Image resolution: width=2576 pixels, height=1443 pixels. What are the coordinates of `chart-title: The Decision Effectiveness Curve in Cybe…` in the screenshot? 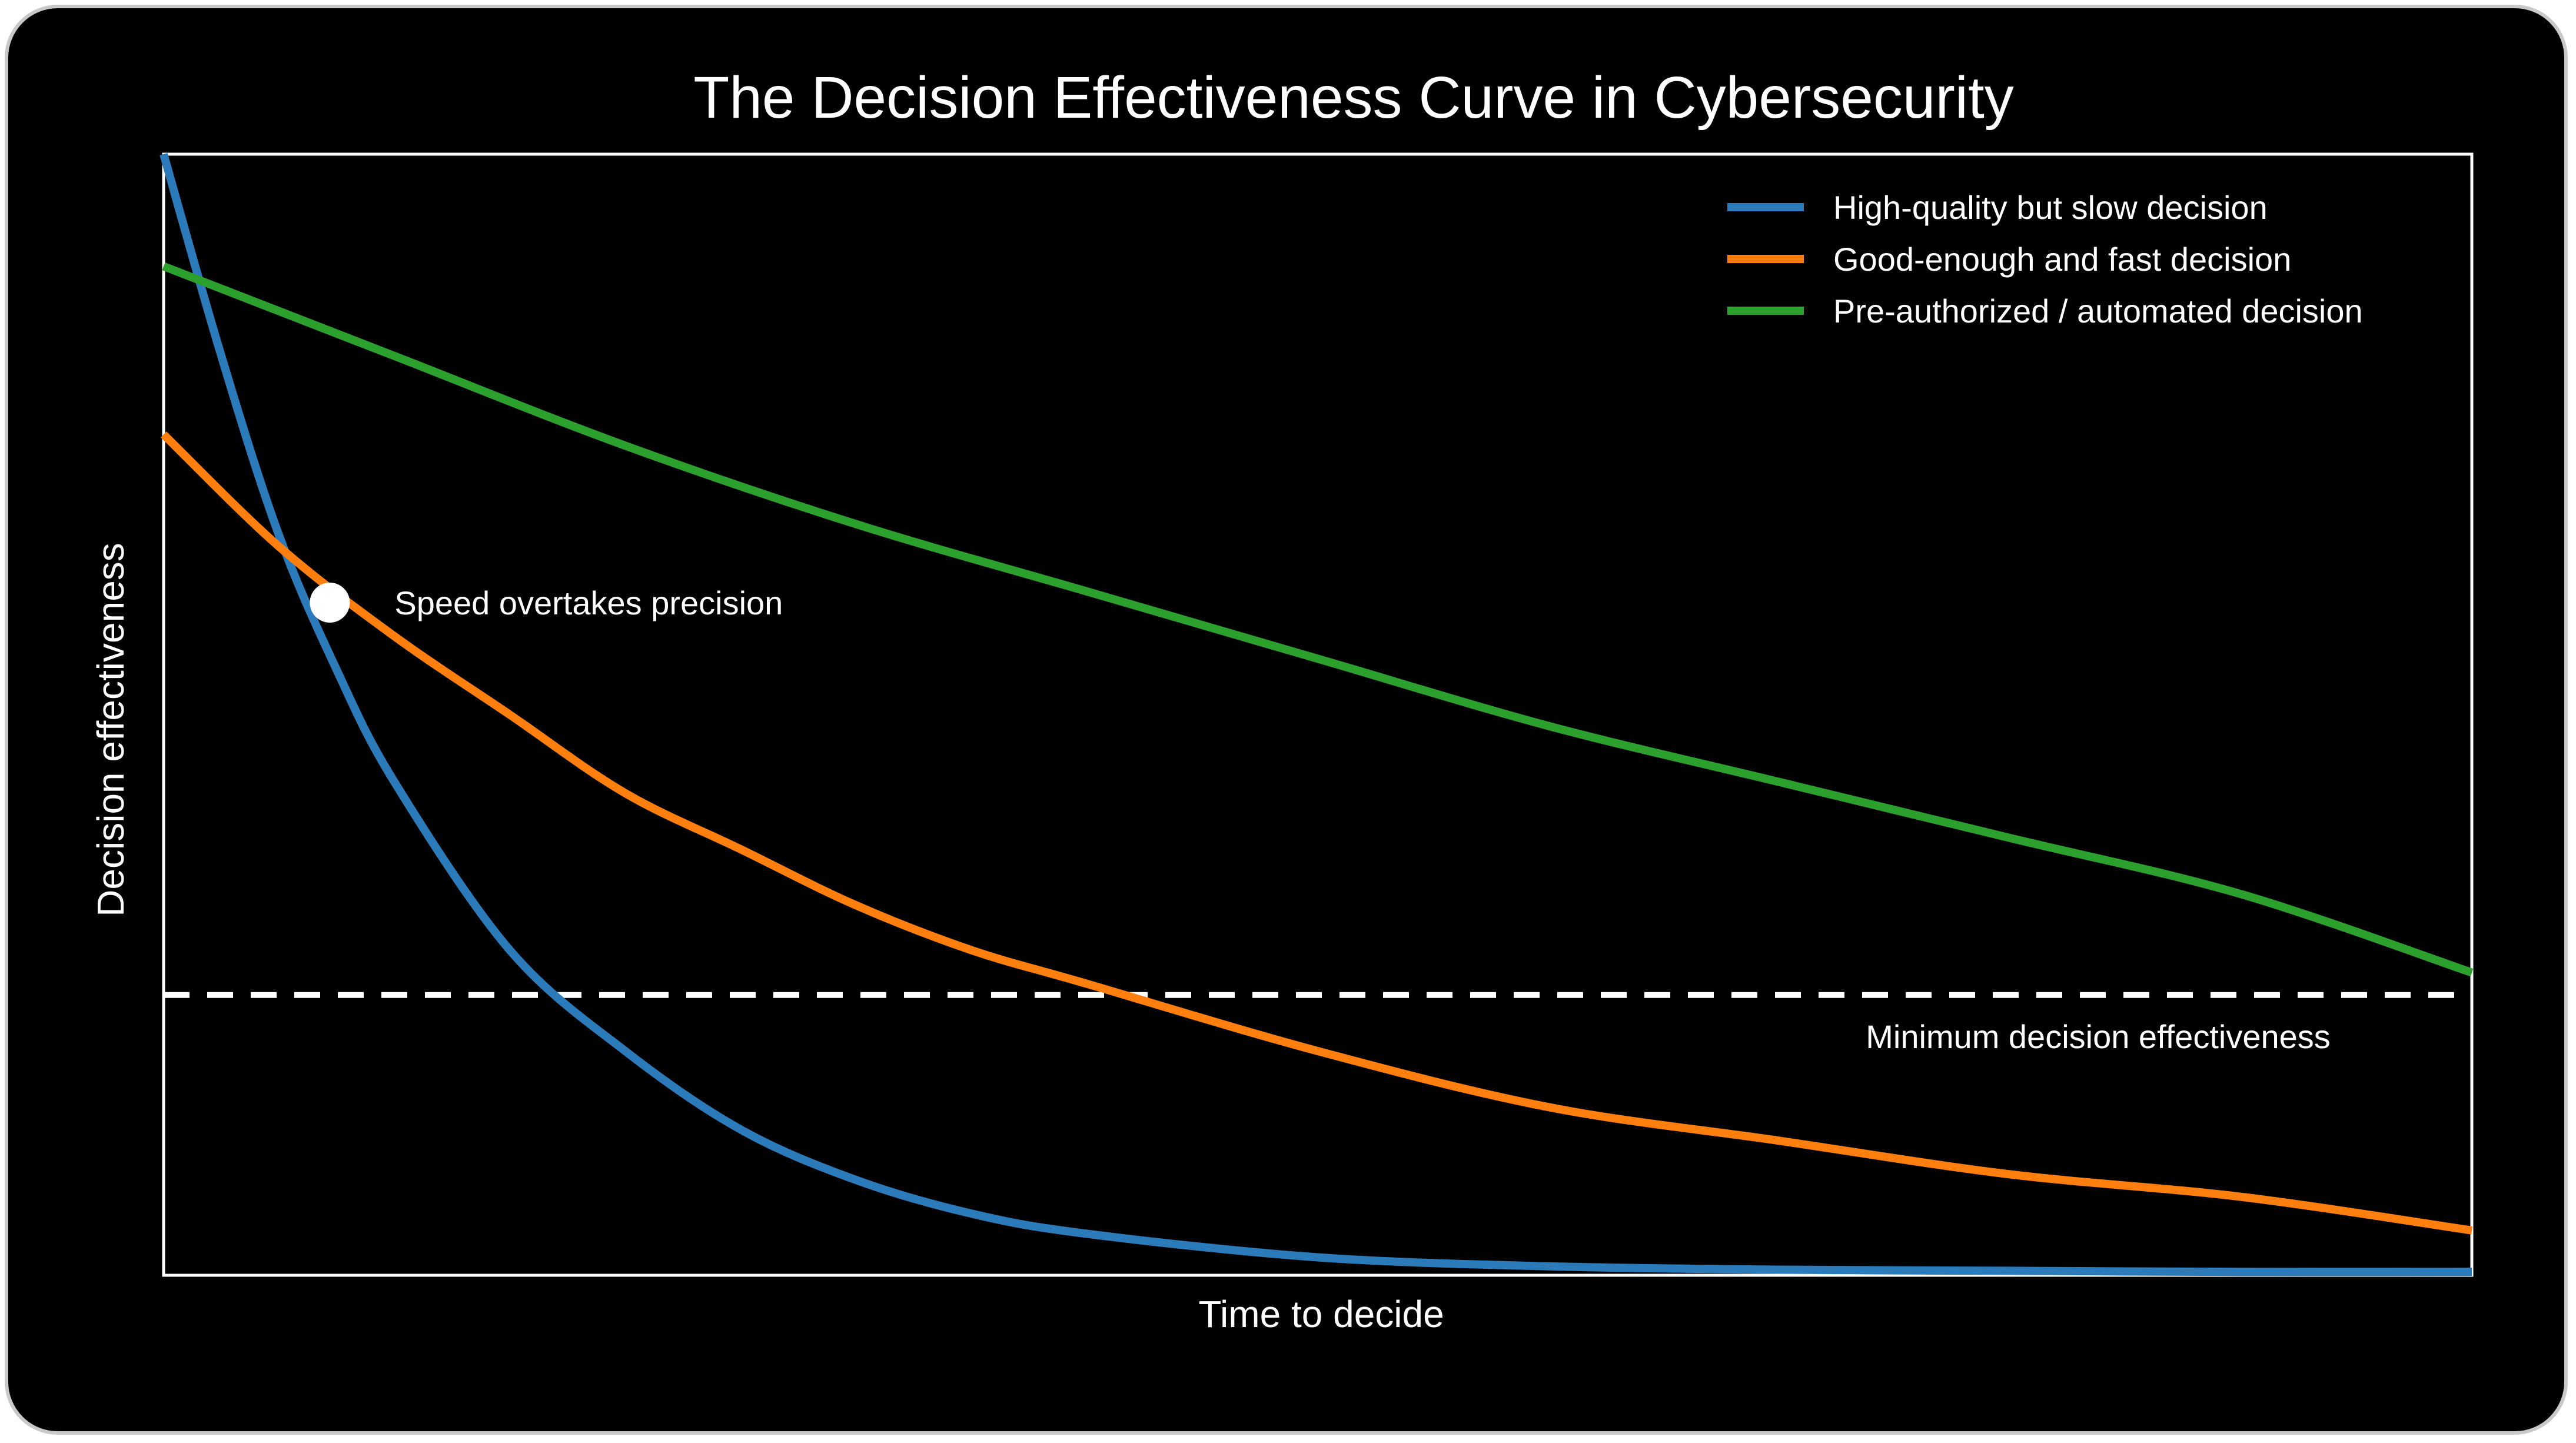 It's located at (1353, 98).